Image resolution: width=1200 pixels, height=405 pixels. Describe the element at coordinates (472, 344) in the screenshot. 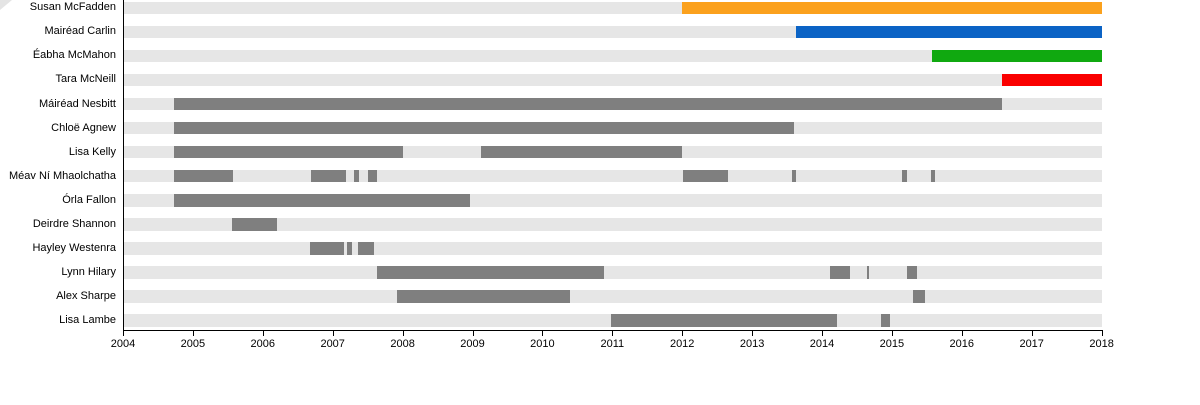

I see `axis-tick-label: 2009` at that location.